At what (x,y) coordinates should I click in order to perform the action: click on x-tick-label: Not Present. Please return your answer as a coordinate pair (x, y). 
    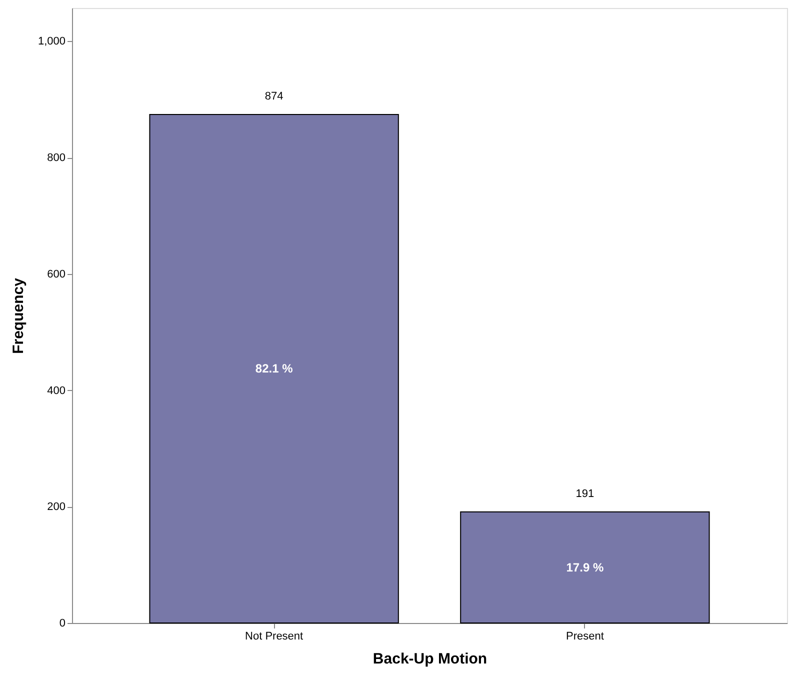
    Looking at the image, I should click on (274, 636).